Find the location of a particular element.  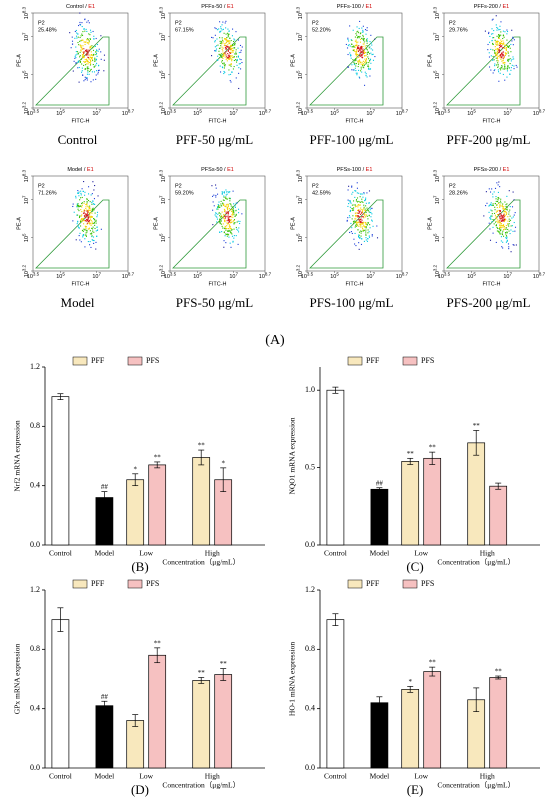

gate is located at coordinates (72, 71).